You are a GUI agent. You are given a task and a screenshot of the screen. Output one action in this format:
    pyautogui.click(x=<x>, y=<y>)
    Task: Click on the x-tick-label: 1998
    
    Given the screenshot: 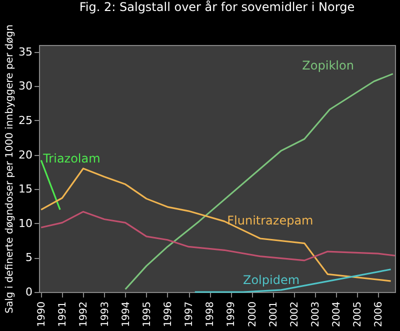 What is the action you would take?
    pyautogui.click(x=210, y=314)
    